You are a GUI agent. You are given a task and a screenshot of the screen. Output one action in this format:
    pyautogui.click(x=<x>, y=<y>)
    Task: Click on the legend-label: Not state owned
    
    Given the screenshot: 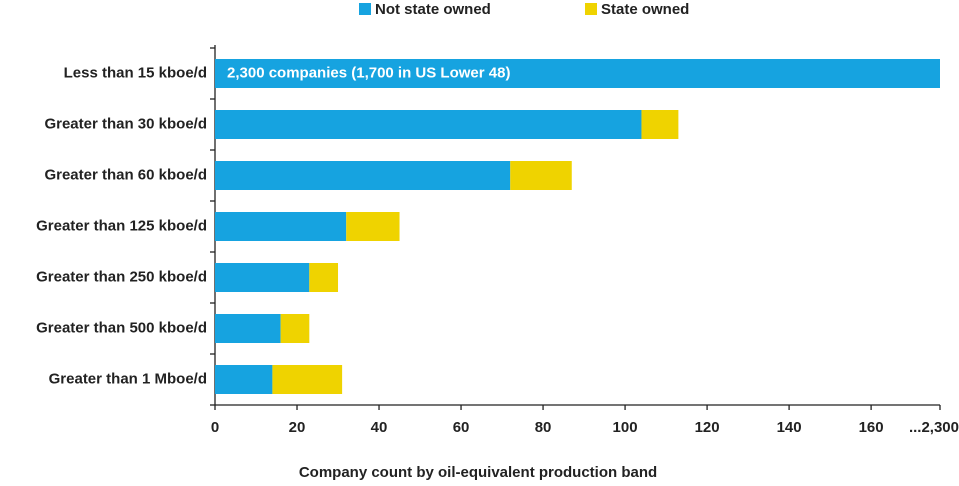 What is the action you would take?
    pyautogui.click(x=433, y=9)
    